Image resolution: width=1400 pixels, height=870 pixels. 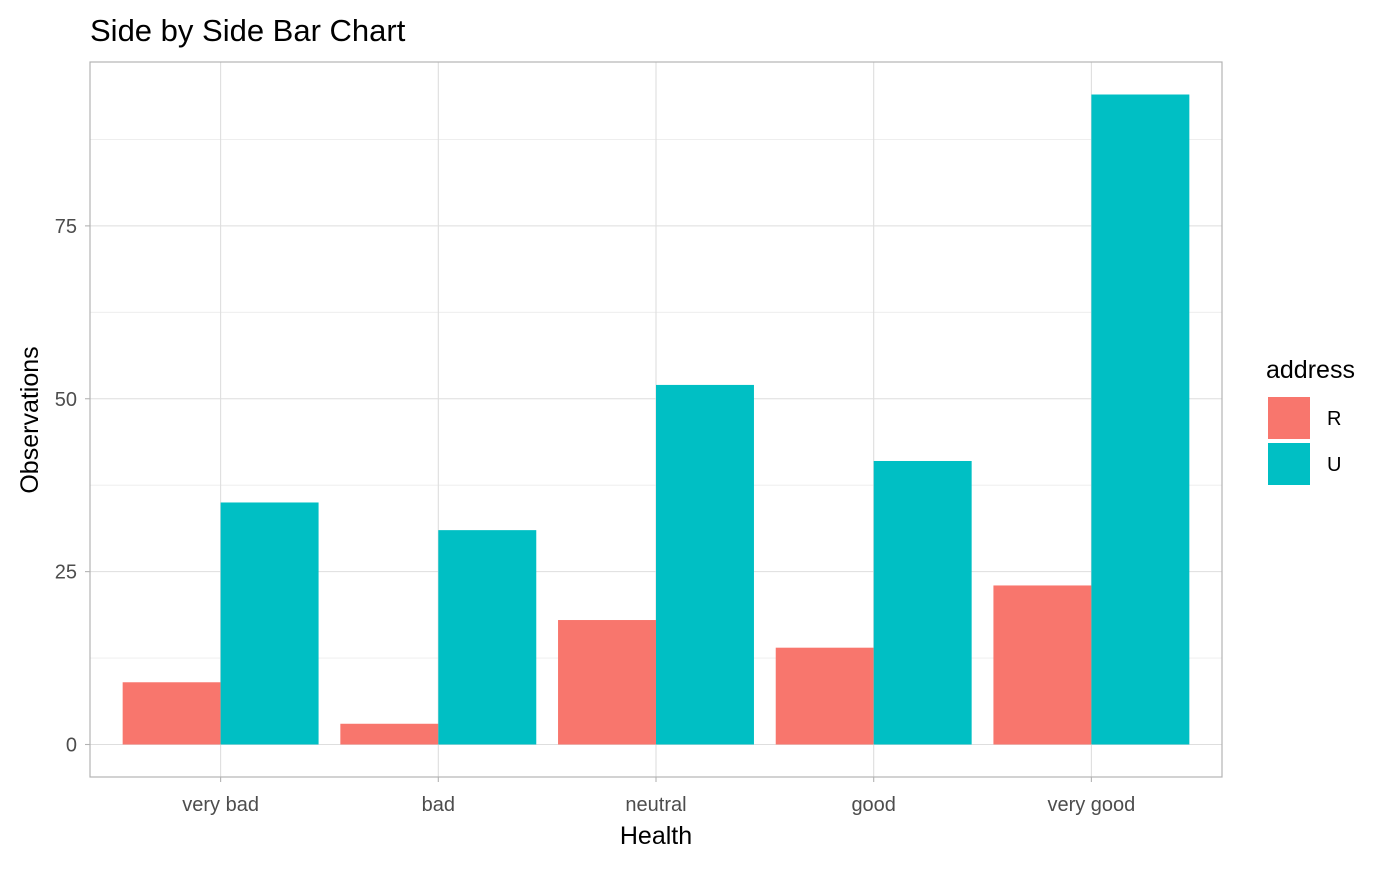 What do you see at coordinates (1289, 418) in the screenshot?
I see `legend-key-R` at bounding box center [1289, 418].